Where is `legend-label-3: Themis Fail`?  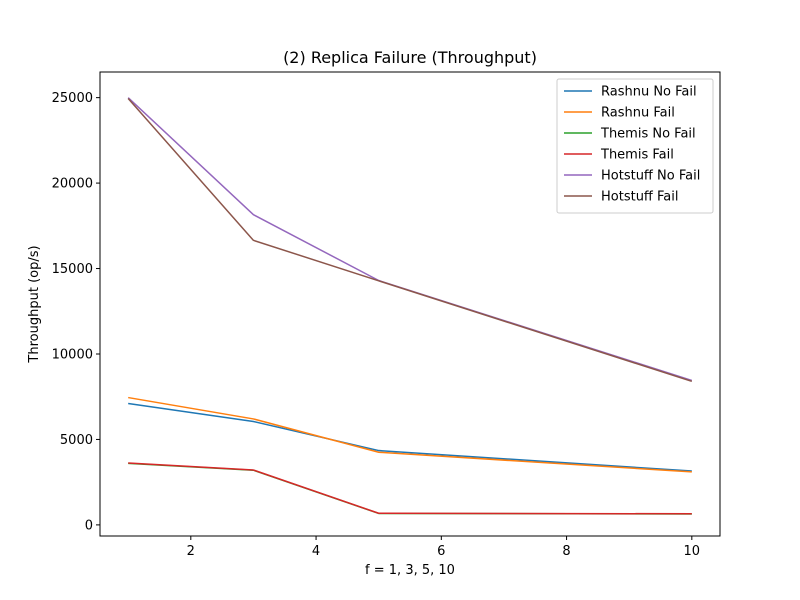
legend-label-3: Themis Fail is located at coordinates (637, 155).